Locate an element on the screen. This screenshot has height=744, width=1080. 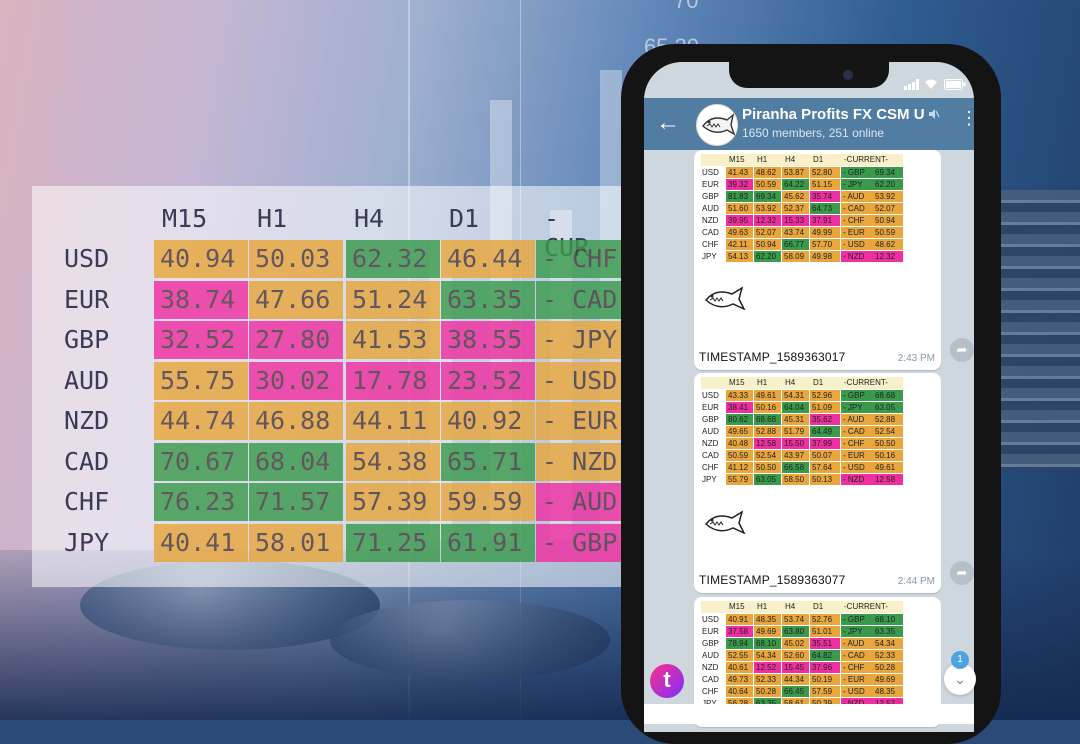
mini-cell: 54.13 is located at coordinates (739, 256).